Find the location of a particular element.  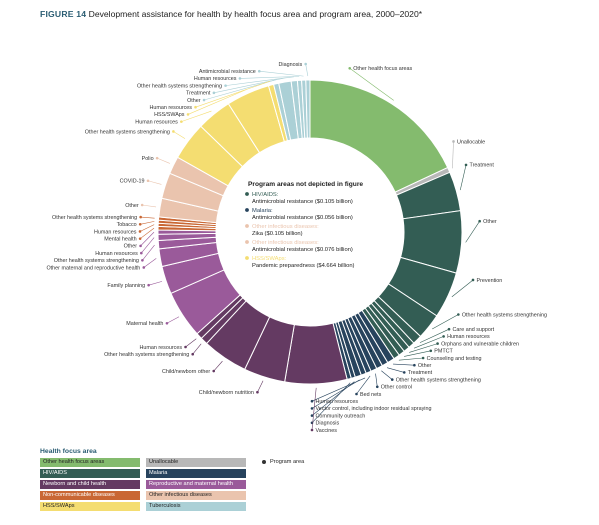

segment-label-31: Mental health is located at coordinates (120, 239).